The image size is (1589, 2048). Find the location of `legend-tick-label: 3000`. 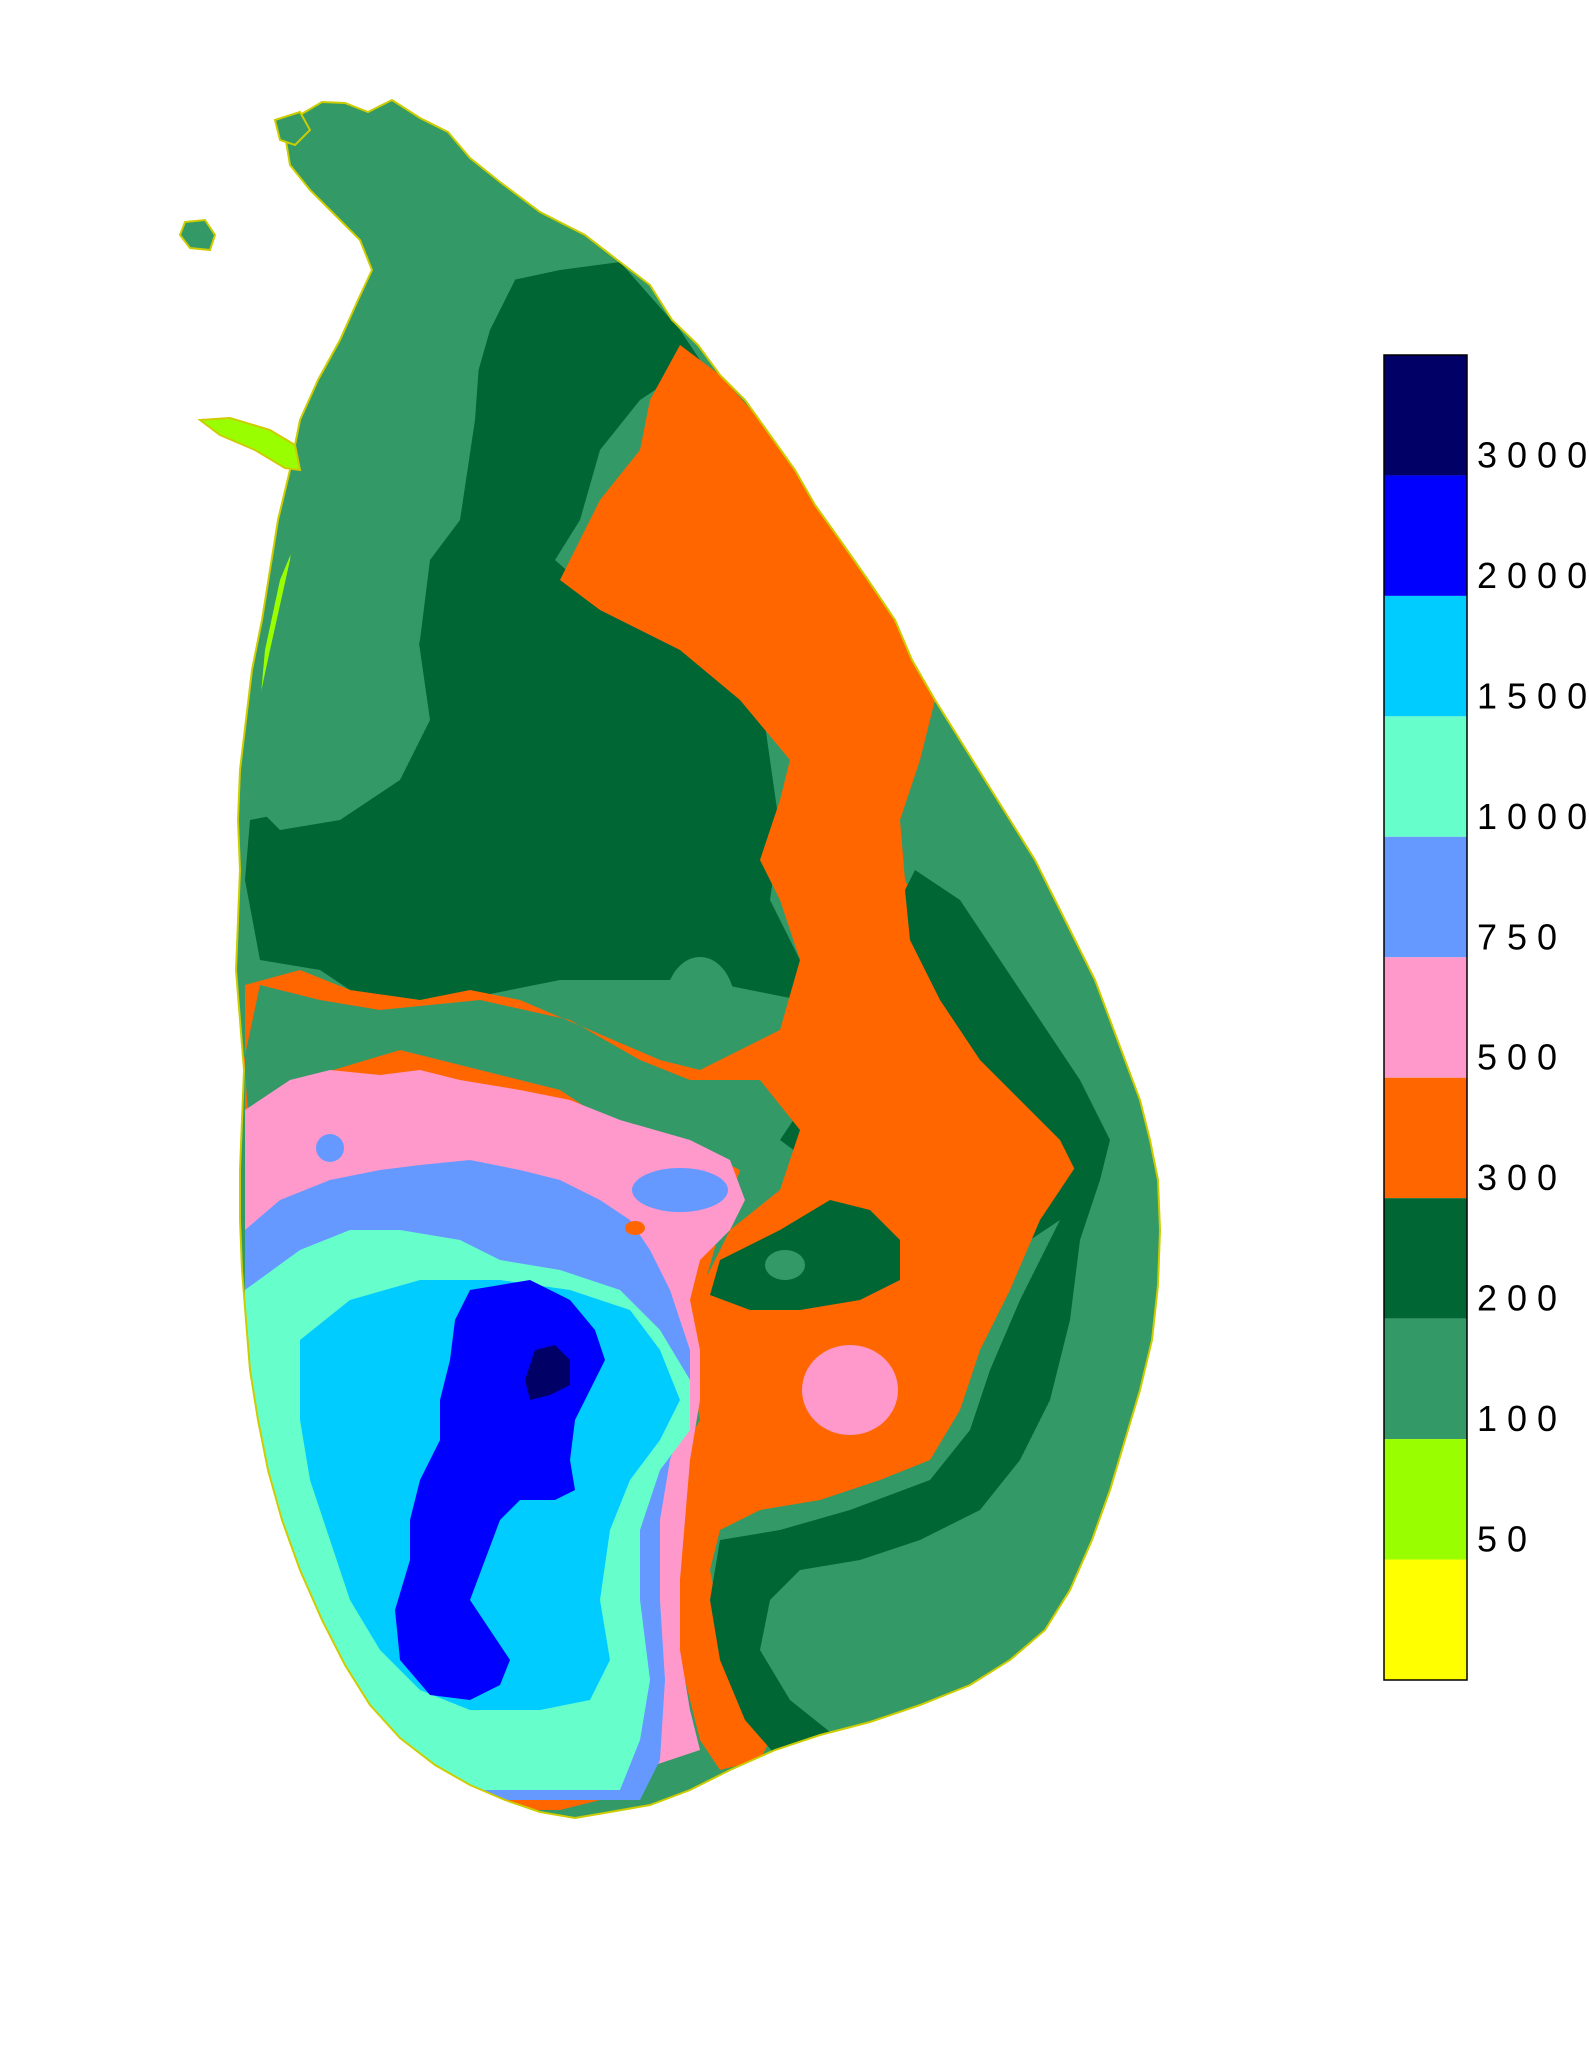

legend-tick-label: 3000 is located at coordinates (1533, 454).